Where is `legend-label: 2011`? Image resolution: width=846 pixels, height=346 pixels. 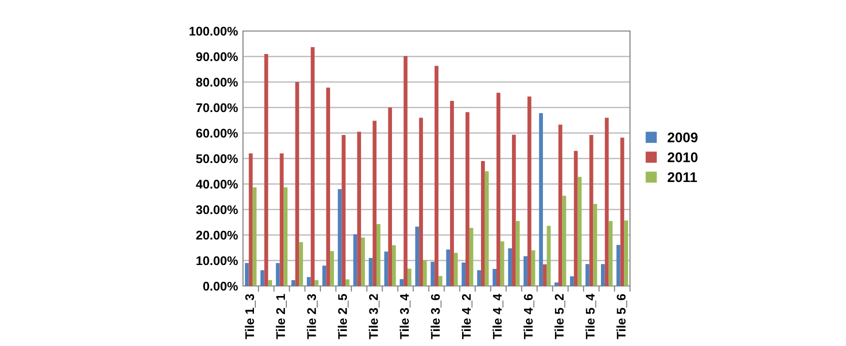 legend-label: 2011 is located at coordinates (682, 177).